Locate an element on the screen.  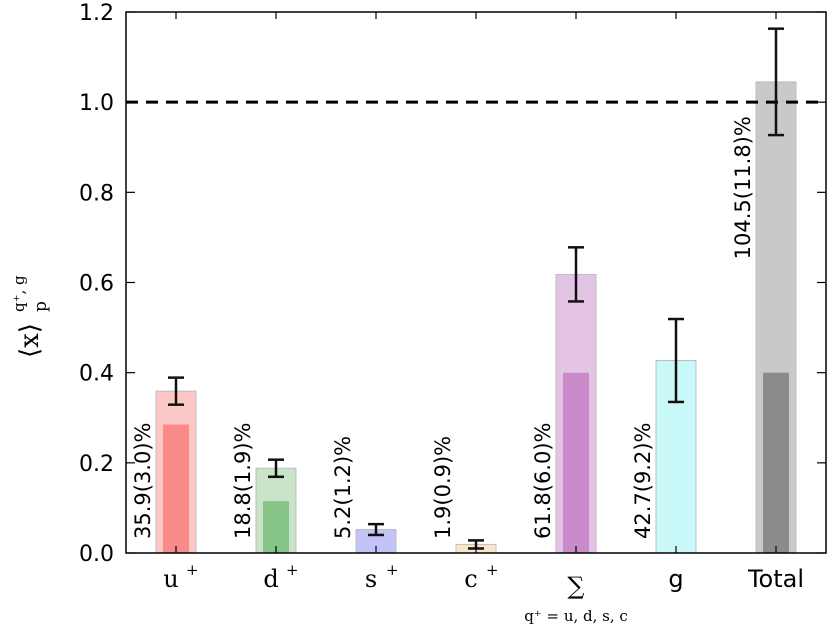
data-label-5: 42.7(9.2)% is located at coordinates (643, 481).